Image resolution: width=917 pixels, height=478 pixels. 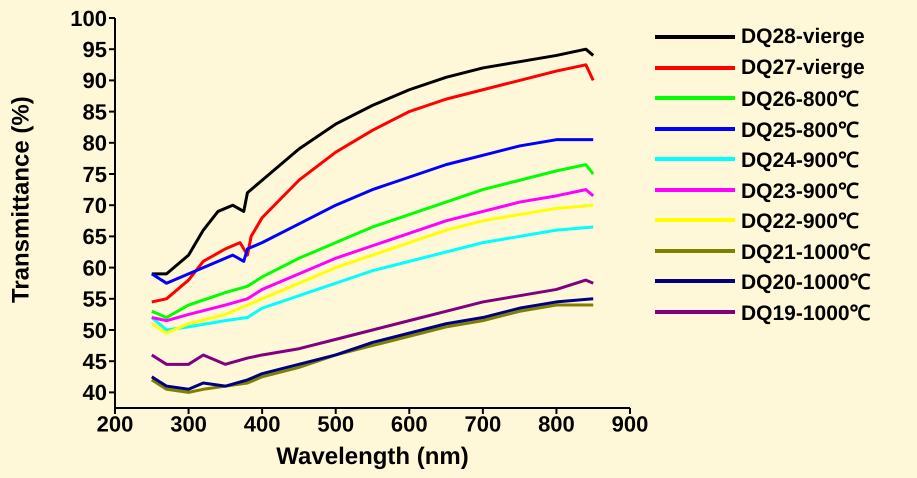 What do you see at coordinates (94, 174) in the screenshot?
I see `y-tick-label: 75` at bounding box center [94, 174].